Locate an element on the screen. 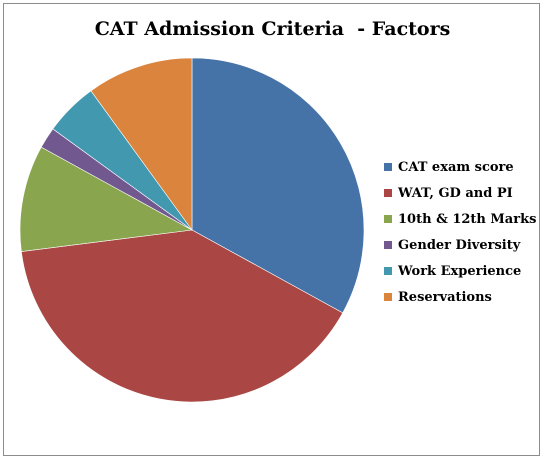 Image resolution: width=545 pixels, height=462 pixels. legend-label: WAT, GD and PI is located at coordinates (455, 193).